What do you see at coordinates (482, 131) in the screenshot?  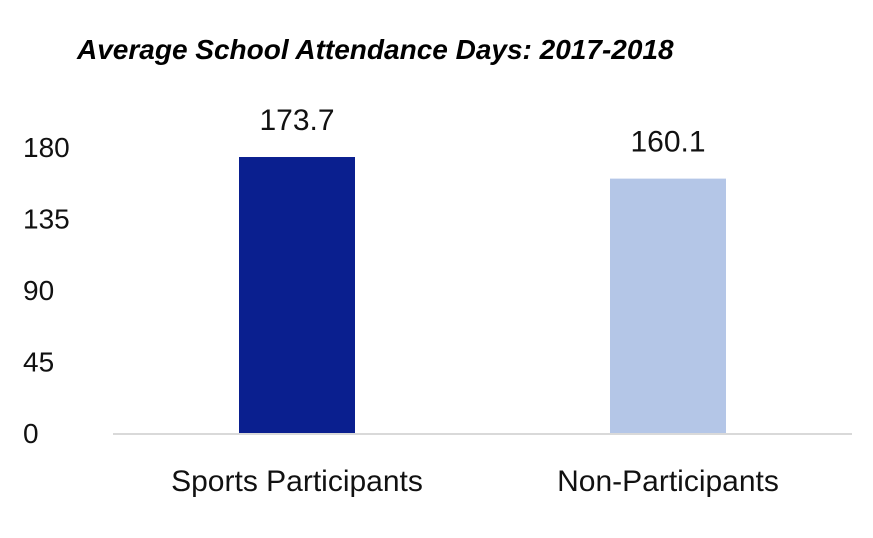 I see `data-labels: 173.7 160.1` at bounding box center [482, 131].